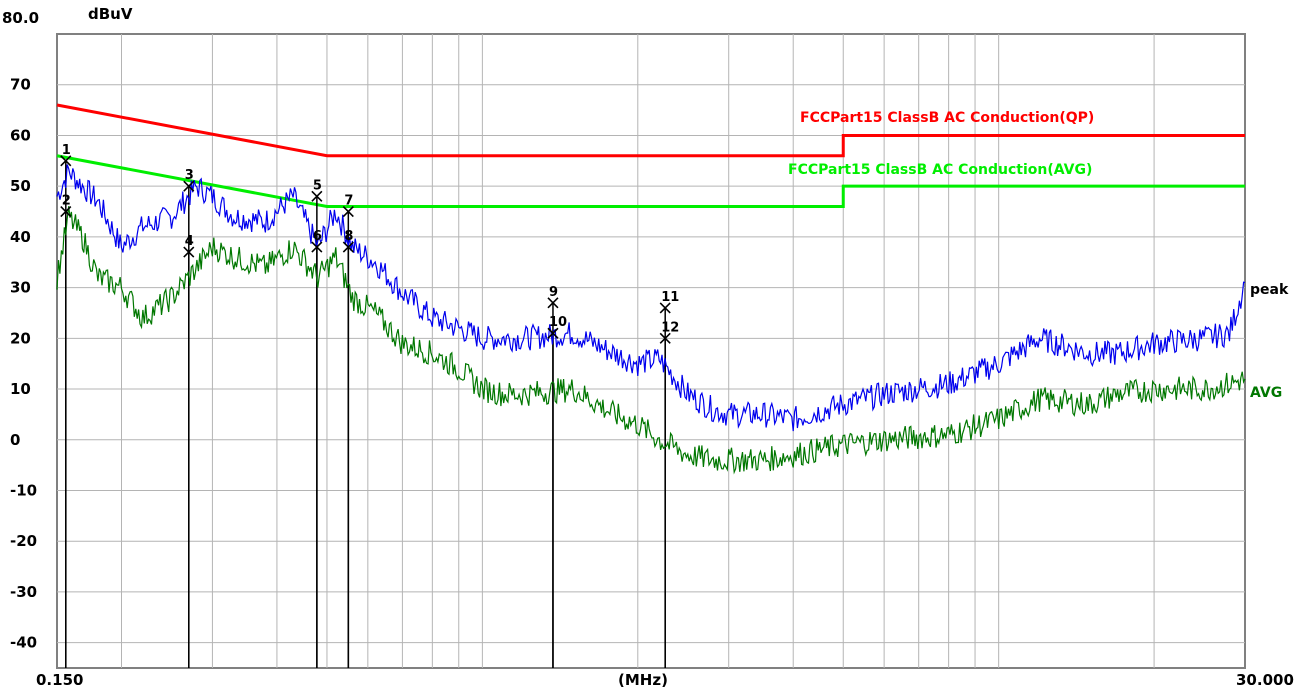 The width and height of the screenshot is (1312, 690). What do you see at coordinates (20, 135) in the screenshot?
I see `y-tick-label: 60` at bounding box center [20, 135].